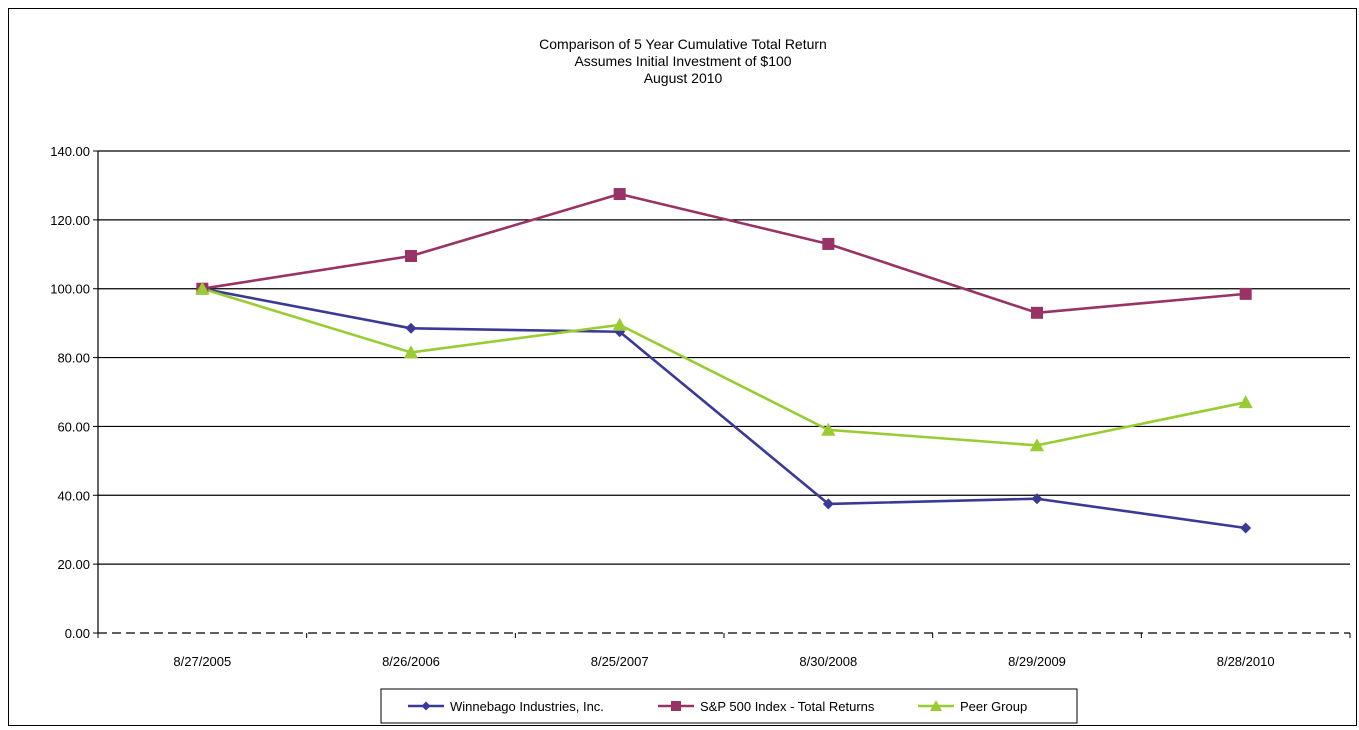 This screenshot has height=730, width=1359. I want to click on y-tick-label: 40.00, so click(73, 495).